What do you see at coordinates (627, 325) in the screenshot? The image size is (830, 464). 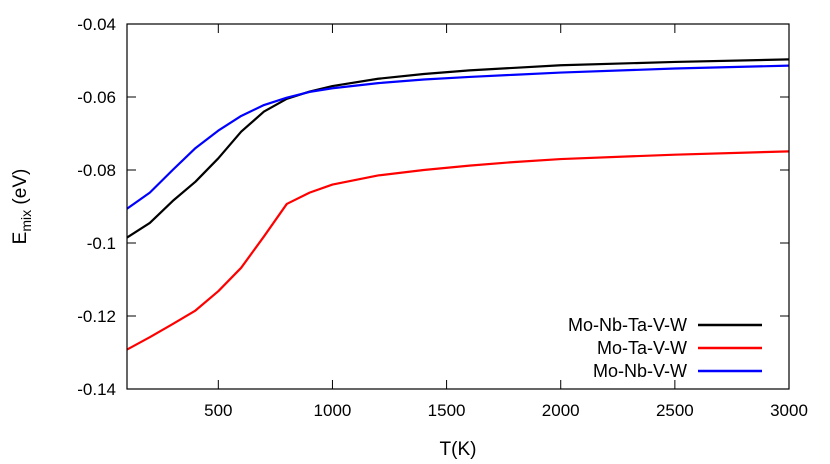 I see `legend-label: Mo-Nb-Ta-V-W` at bounding box center [627, 325].